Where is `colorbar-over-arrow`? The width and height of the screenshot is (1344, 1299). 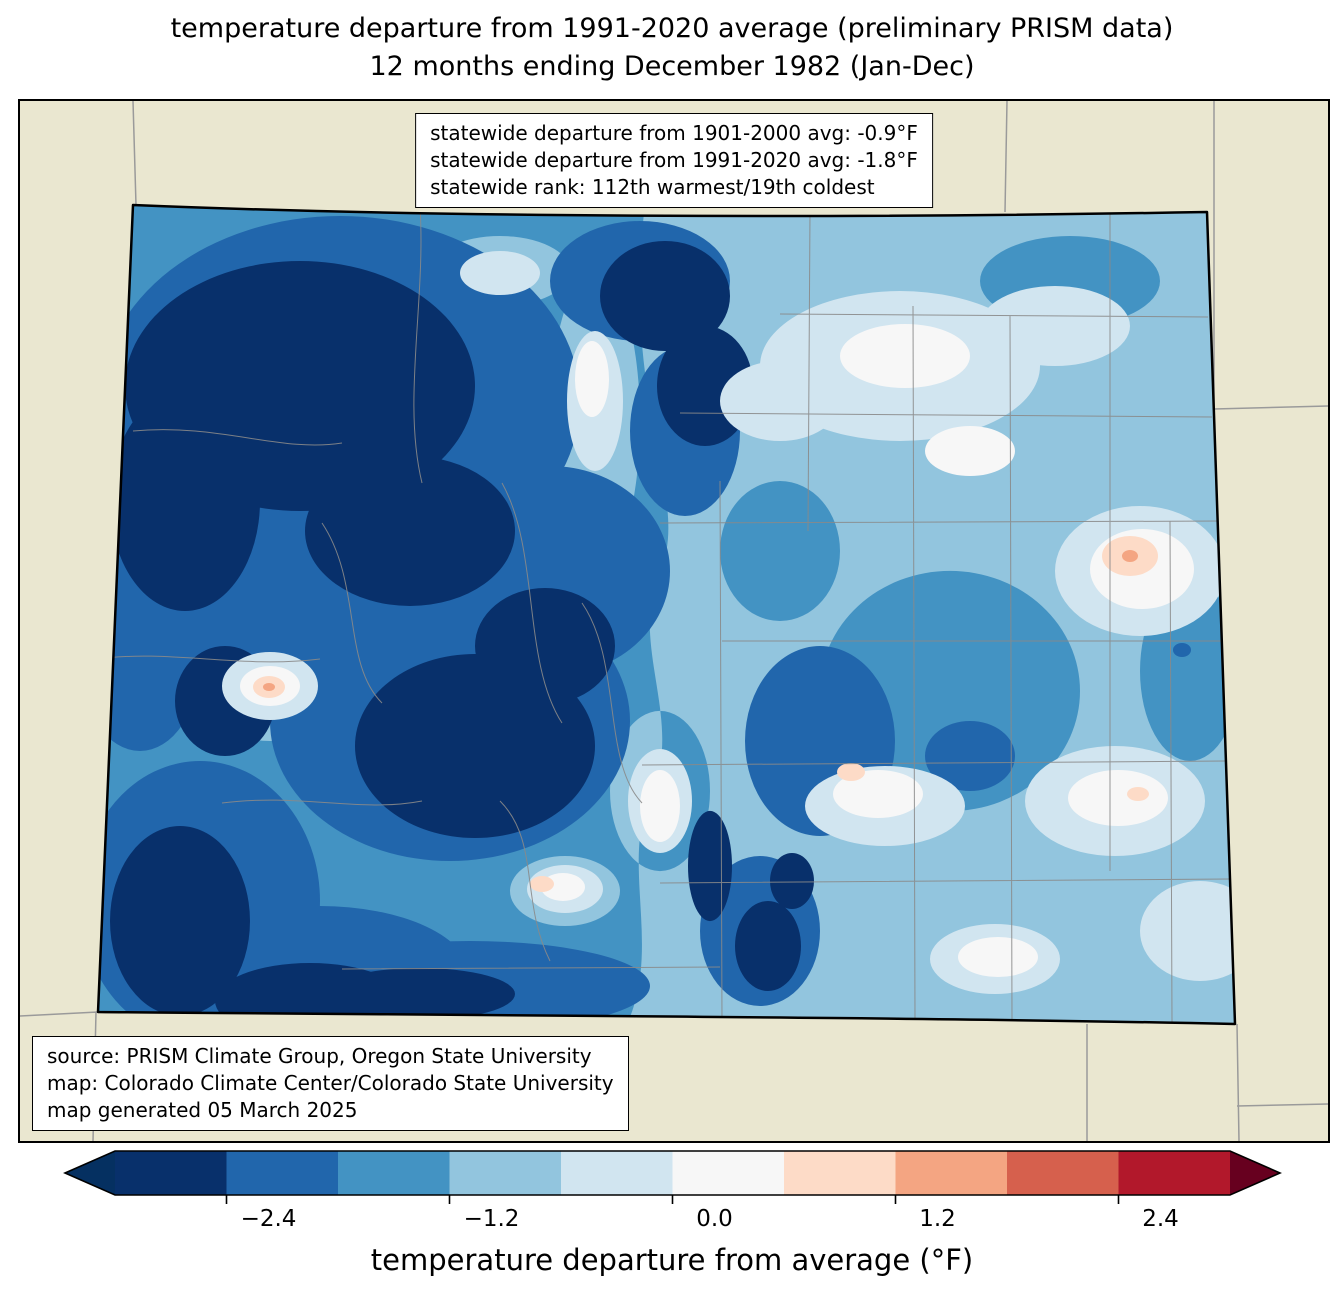 colorbar-over-arrow is located at coordinates (1255, 1173).